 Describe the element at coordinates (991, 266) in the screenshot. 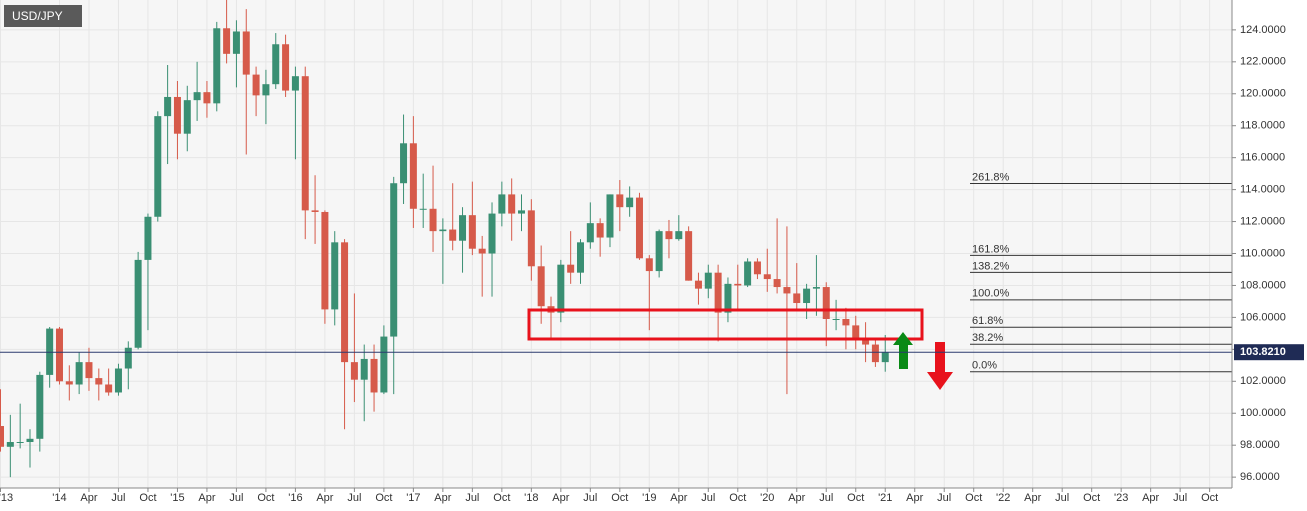

I see `fib-label: 138.2%` at that location.